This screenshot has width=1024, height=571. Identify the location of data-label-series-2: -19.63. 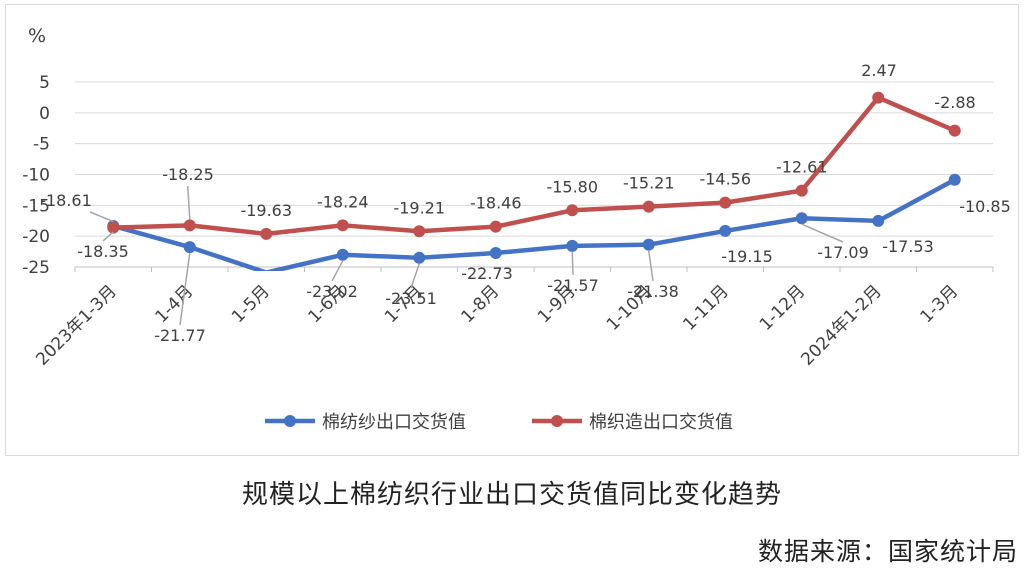
(266, 210).